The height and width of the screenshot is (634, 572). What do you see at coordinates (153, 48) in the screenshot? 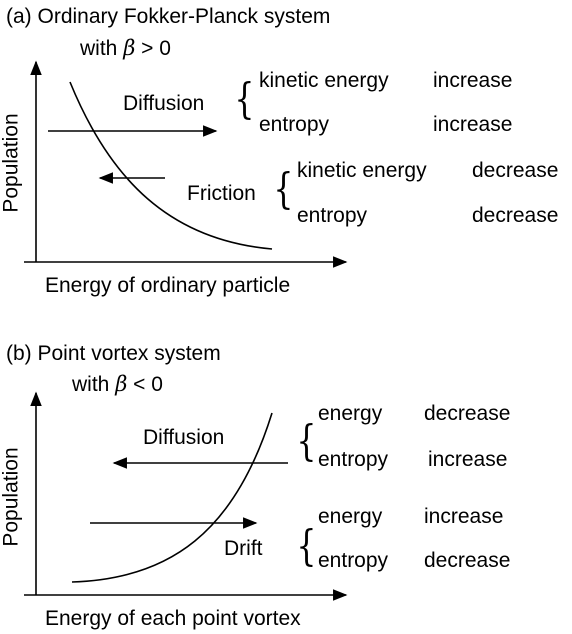
I see `panel-a-subtitle-suffix: > 0` at bounding box center [153, 48].